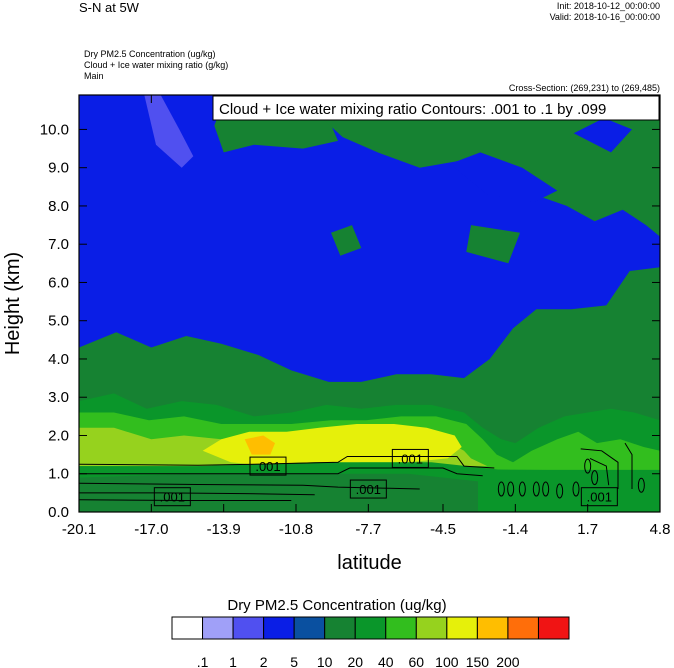 The image size is (674, 668). Describe the element at coordinates (249, 486) in the screenshot. I see `cloud-contour-mid` at that location.